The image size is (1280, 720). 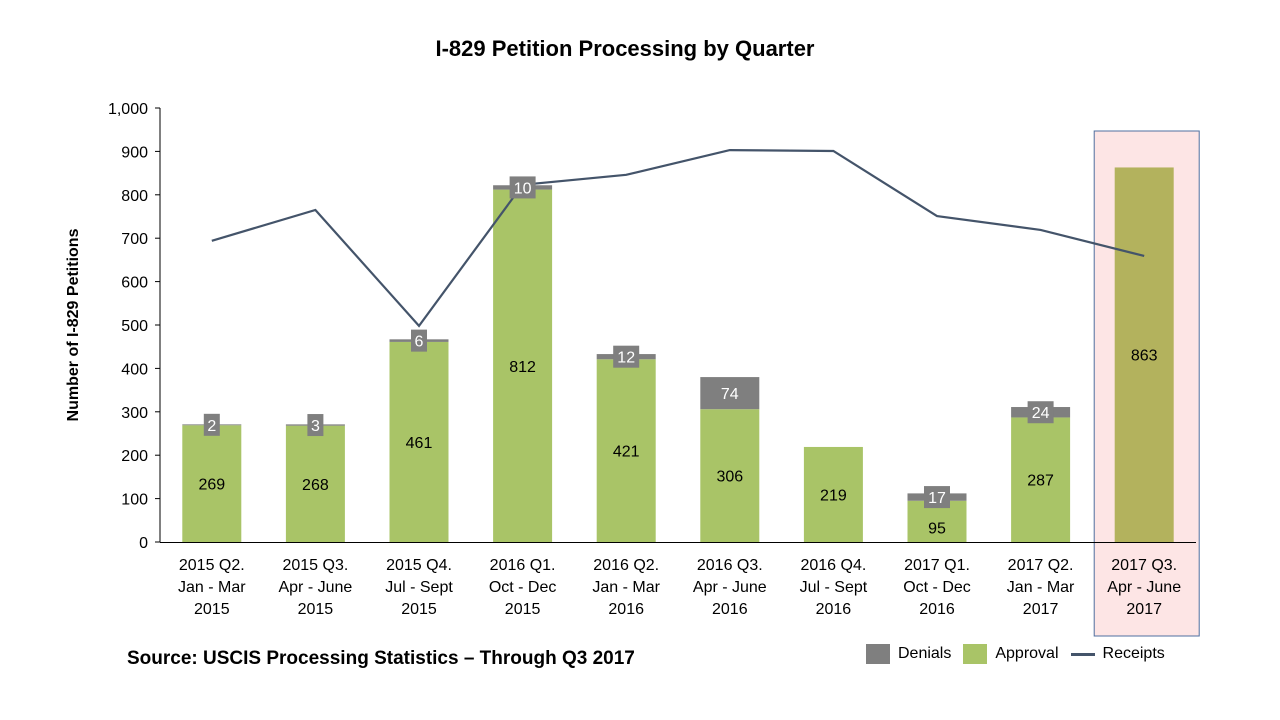 I want to click on data-label-denials: 10, so click(x=523, y=188).